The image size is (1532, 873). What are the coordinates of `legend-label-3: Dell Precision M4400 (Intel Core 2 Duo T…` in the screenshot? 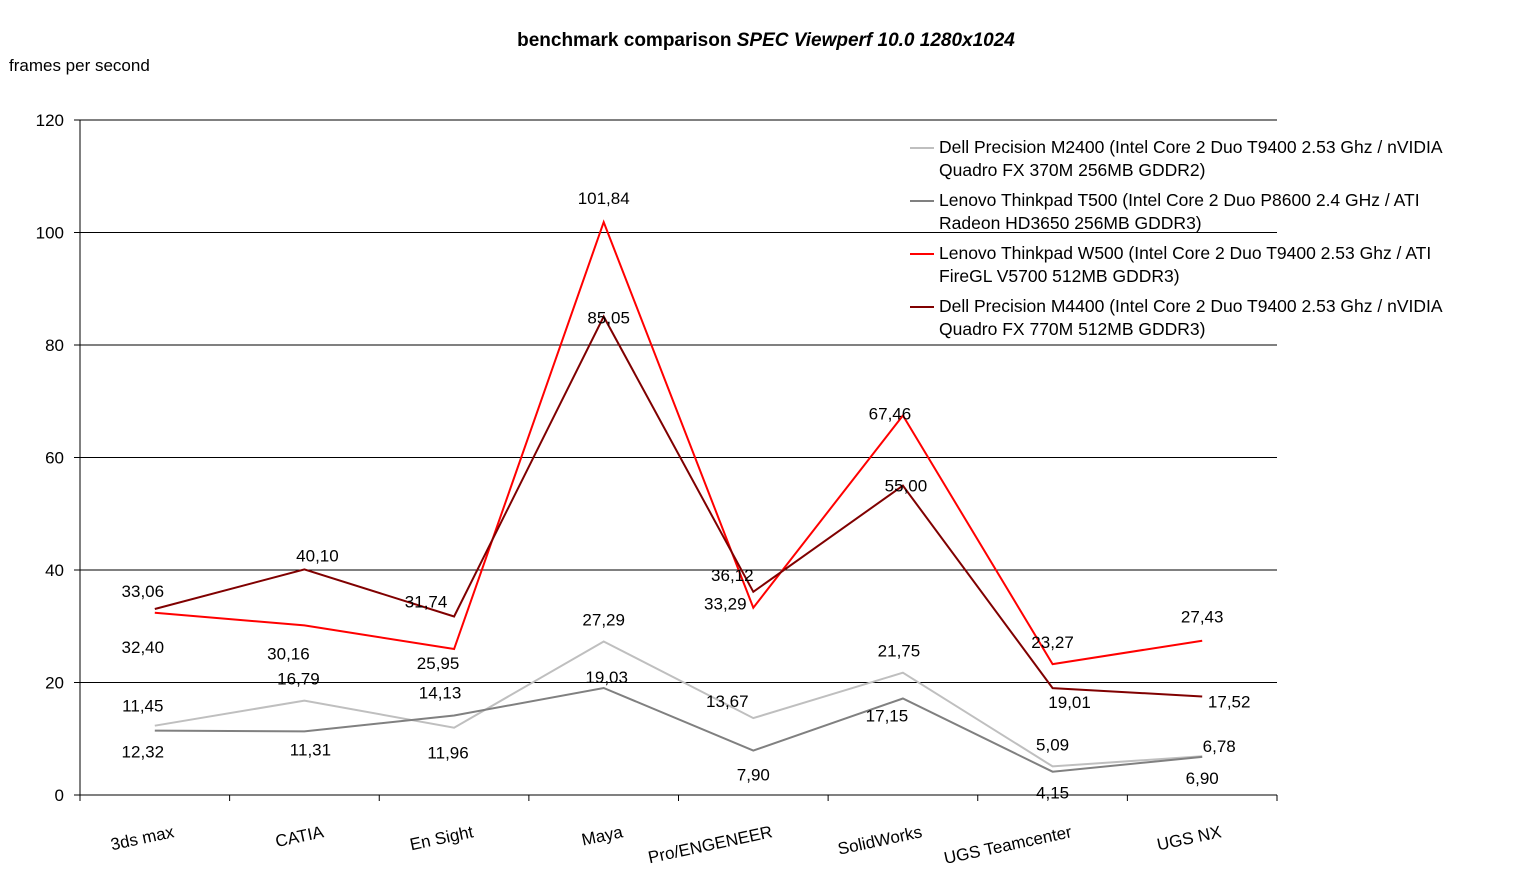 It's located at (1190, 317).